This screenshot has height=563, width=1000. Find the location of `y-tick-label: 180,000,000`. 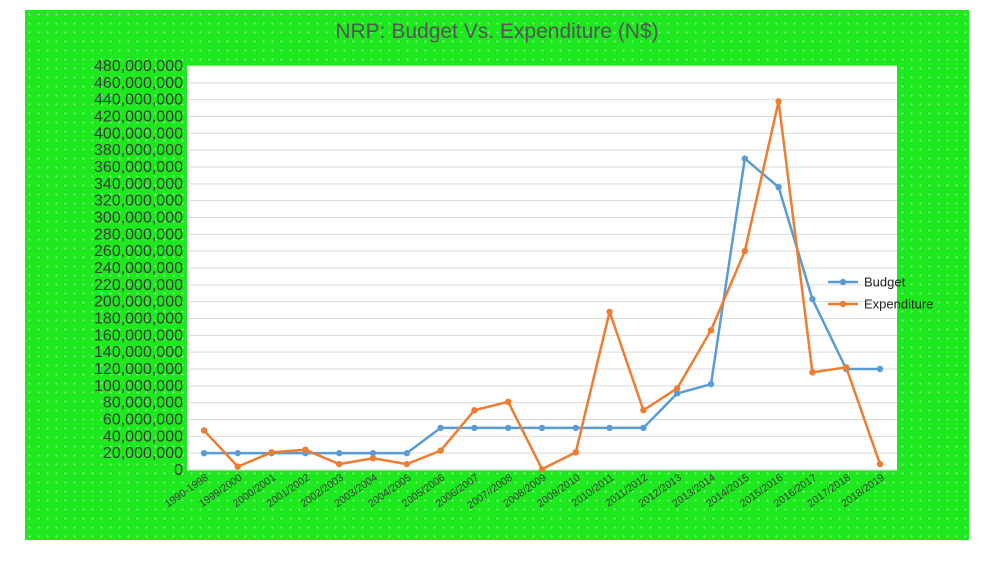

y-tick-label: 180,000,000 is located at coordinates (138, 319).